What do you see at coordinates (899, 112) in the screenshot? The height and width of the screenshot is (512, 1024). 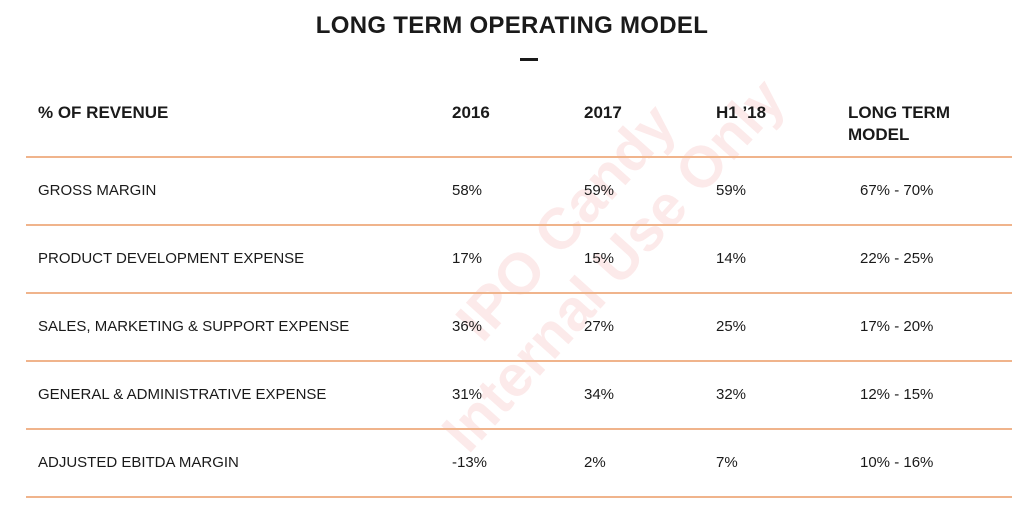 I see `header-long-term-model-line-1: LONG TERM` at bounding box center [899, 112].